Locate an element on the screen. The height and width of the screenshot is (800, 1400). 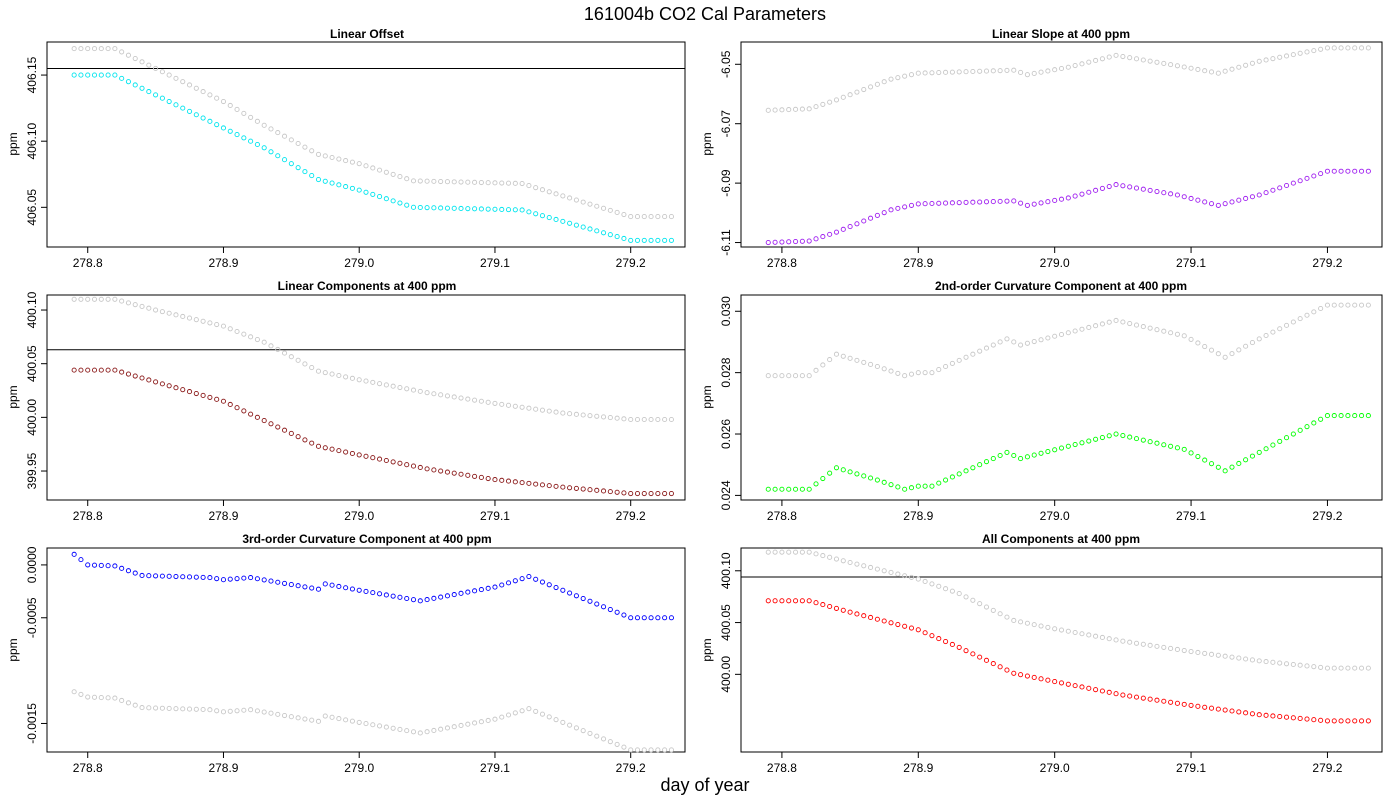
x-tick-label: 279.2 is located at coordinates (631, 516).